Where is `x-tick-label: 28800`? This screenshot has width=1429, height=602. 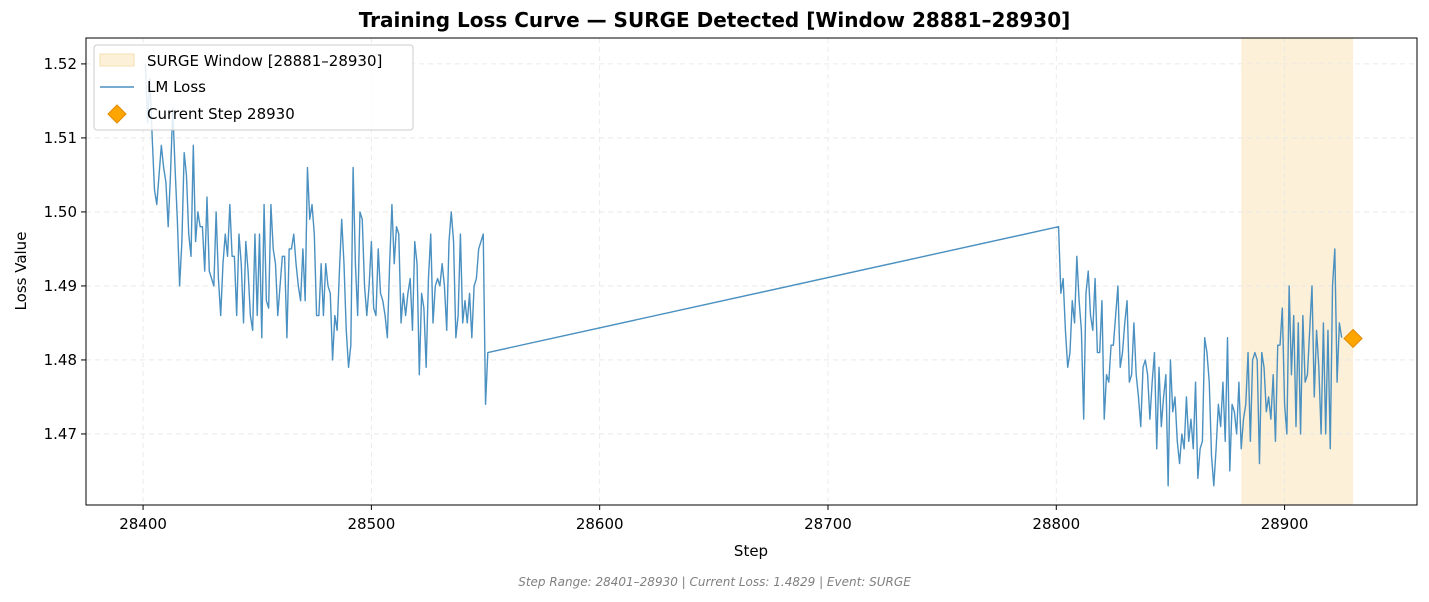
x-tick-label: 28800 is located at coordinates (1056, 524).